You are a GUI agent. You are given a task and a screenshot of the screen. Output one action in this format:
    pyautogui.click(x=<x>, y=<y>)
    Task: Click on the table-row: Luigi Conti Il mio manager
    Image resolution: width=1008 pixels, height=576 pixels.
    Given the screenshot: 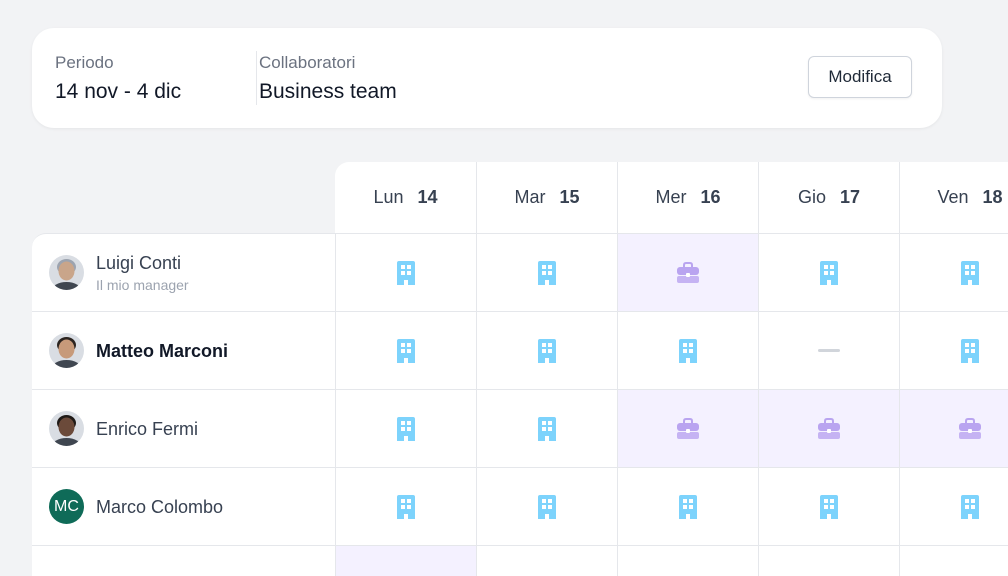 What is the action you would take?
    pyautogui.click(x=520, y=273)
    